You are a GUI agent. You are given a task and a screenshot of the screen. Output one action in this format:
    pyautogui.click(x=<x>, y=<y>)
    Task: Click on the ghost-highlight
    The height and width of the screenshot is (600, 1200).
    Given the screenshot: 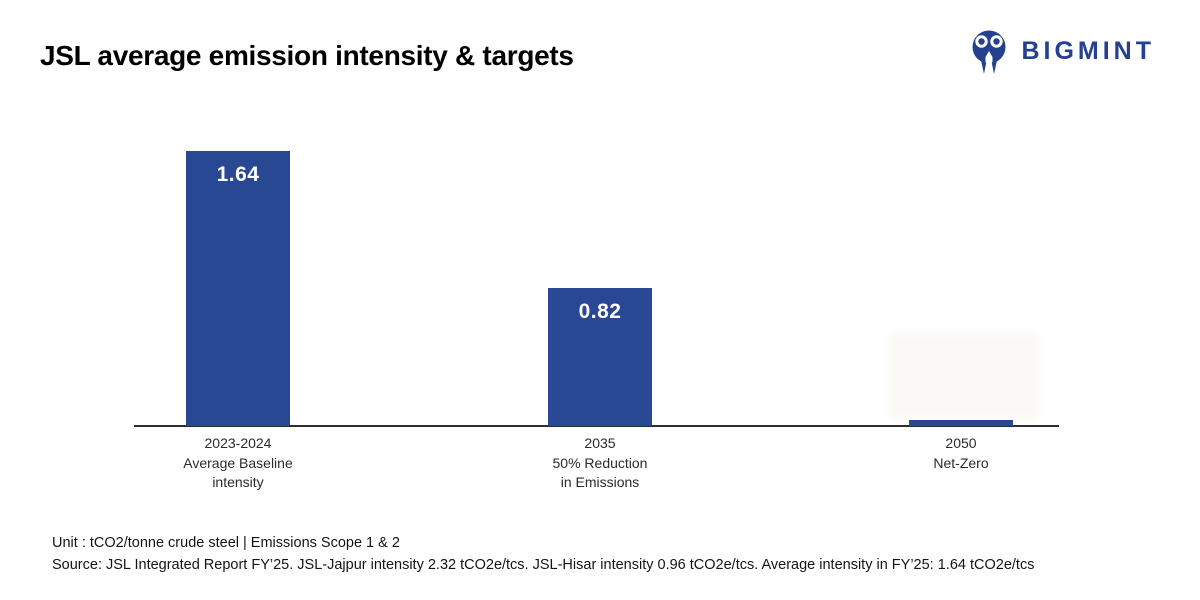 What is the action you would take?
    pyautogui.click(x=964, y=376)
    